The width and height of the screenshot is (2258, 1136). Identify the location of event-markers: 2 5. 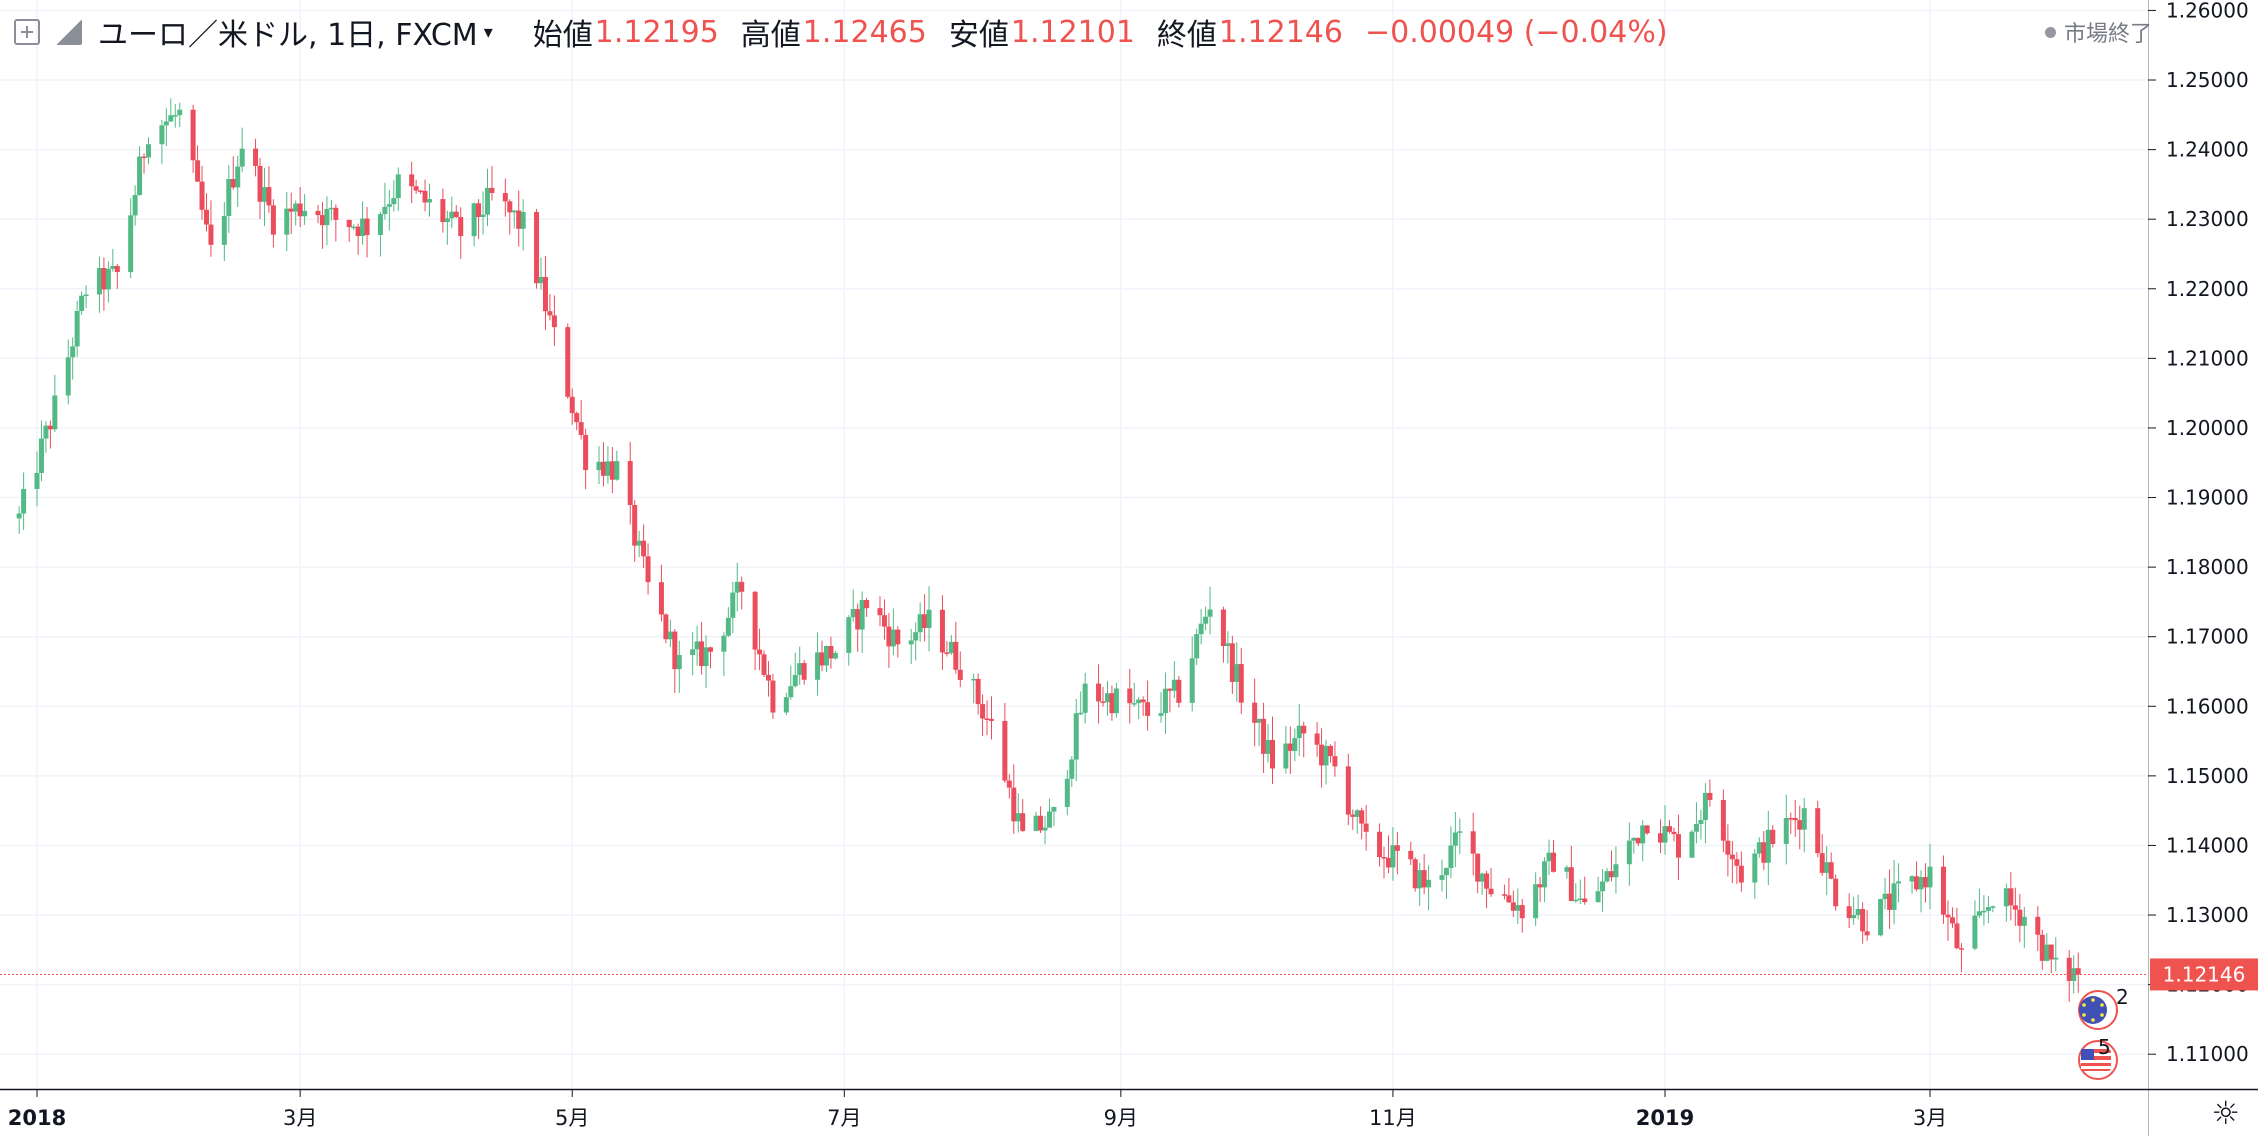
(2103, 1032).